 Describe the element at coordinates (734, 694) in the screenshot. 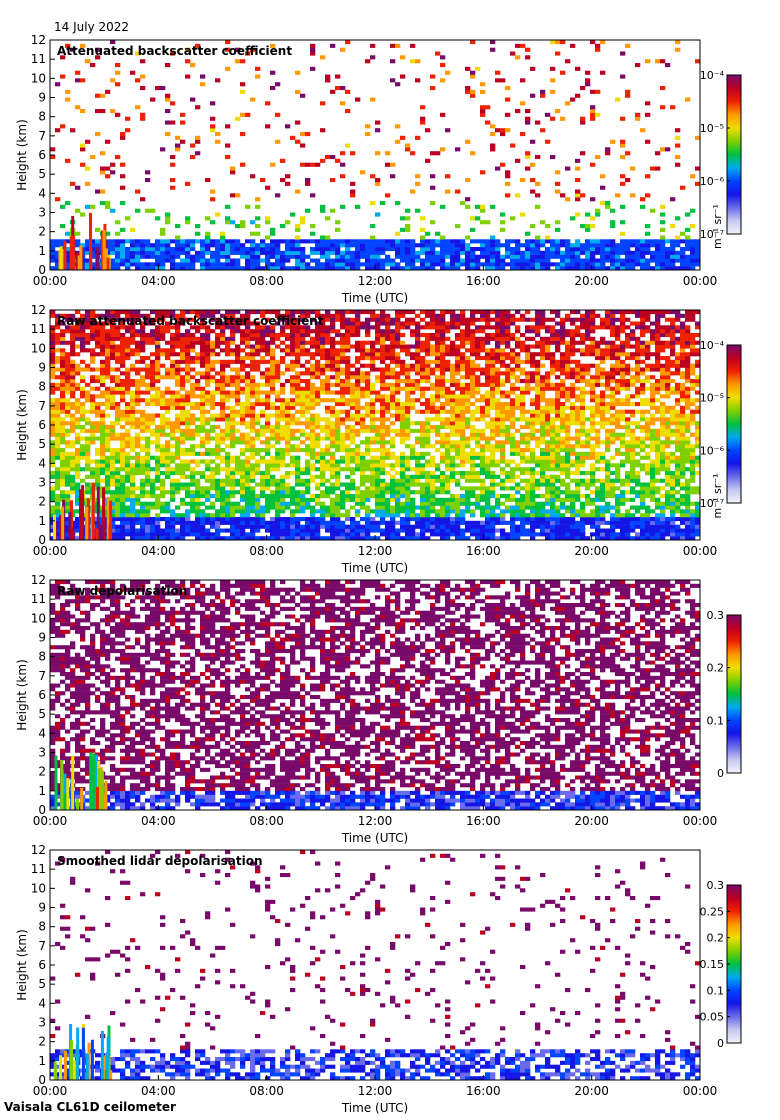

I see `colorbar-gradient` at that location.